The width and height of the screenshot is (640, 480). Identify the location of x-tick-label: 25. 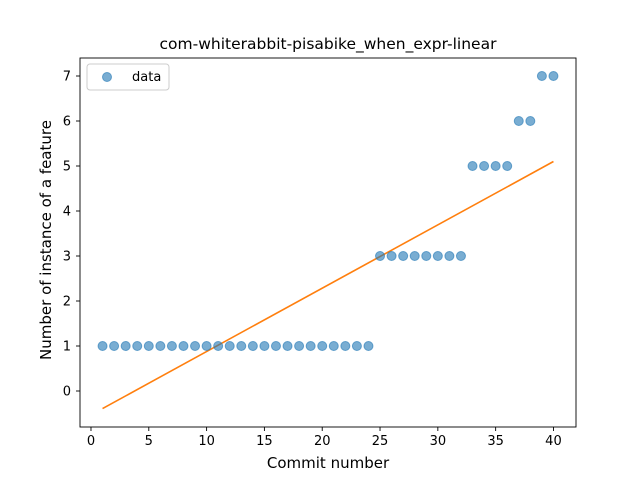
(380, 441).